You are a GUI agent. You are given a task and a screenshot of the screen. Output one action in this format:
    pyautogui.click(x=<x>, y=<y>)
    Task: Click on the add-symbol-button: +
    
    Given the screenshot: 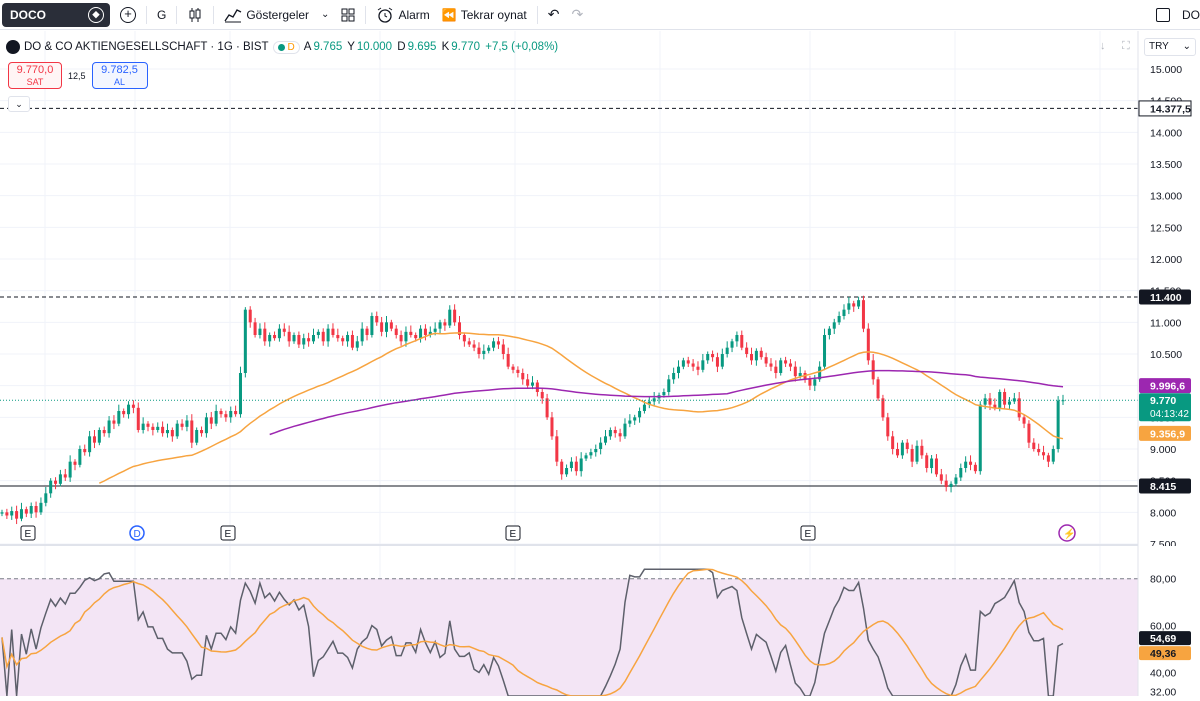 What is the action you would take?
    pyautogui.click(x=128, y=15)
    